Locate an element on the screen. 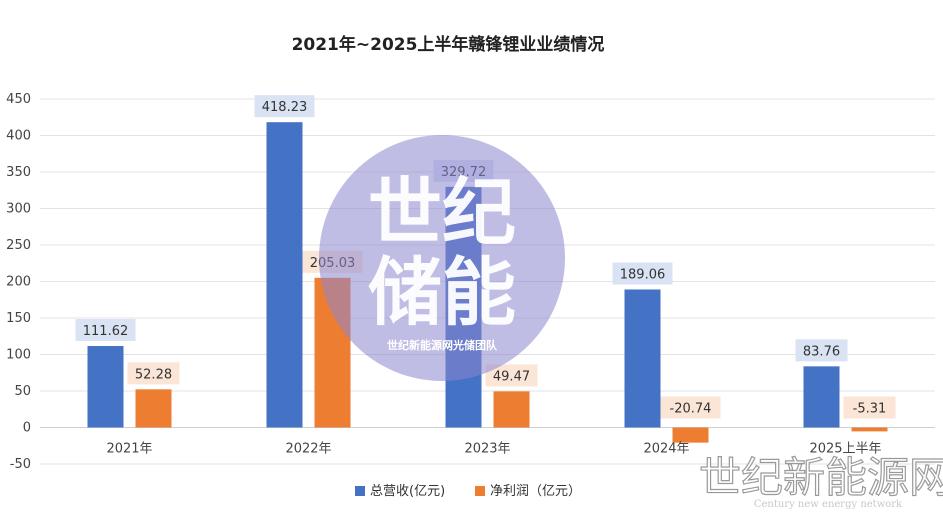 This screenshot has width=943, height=514. data-label: 83.76 is located at coordinates (821, 351).